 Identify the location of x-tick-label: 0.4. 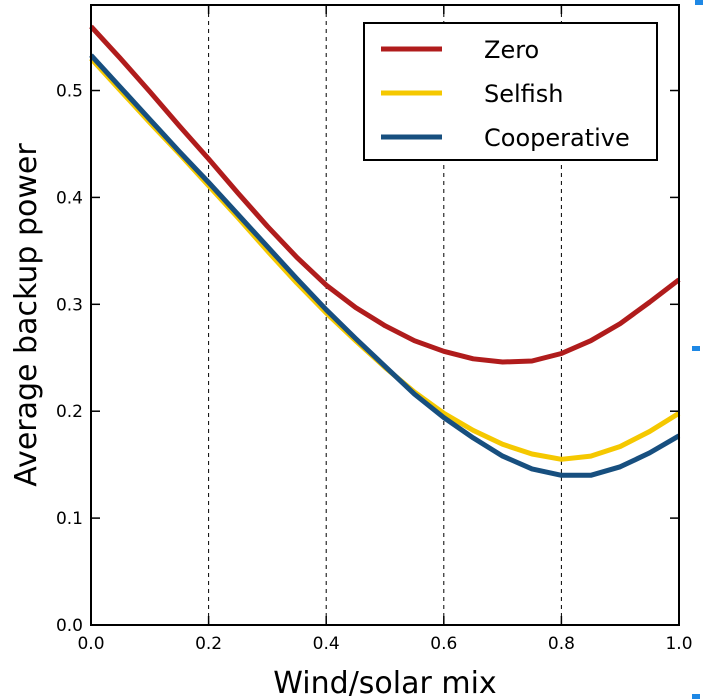
(326, 644).